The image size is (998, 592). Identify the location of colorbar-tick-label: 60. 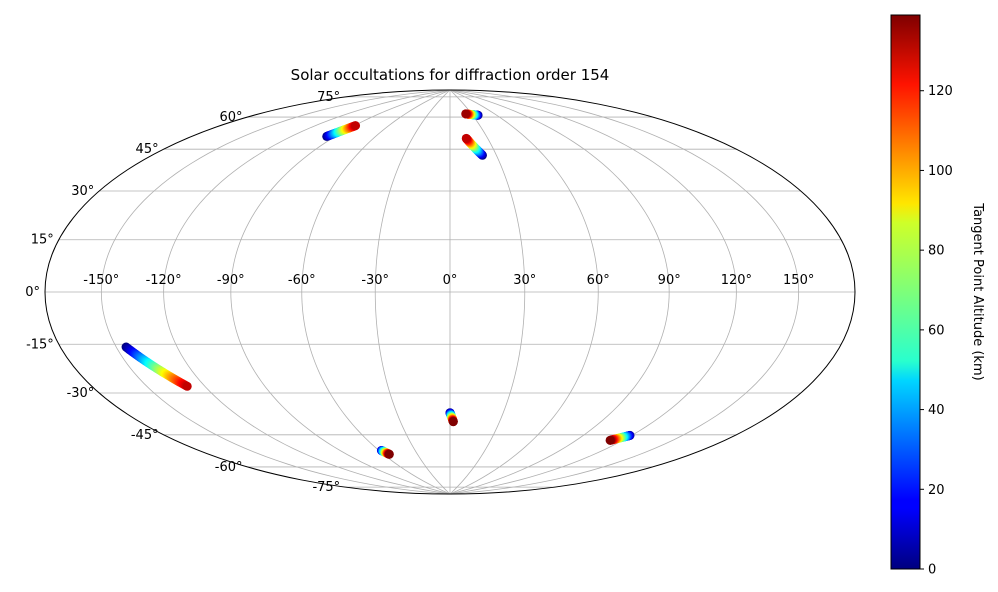
(936, 330).